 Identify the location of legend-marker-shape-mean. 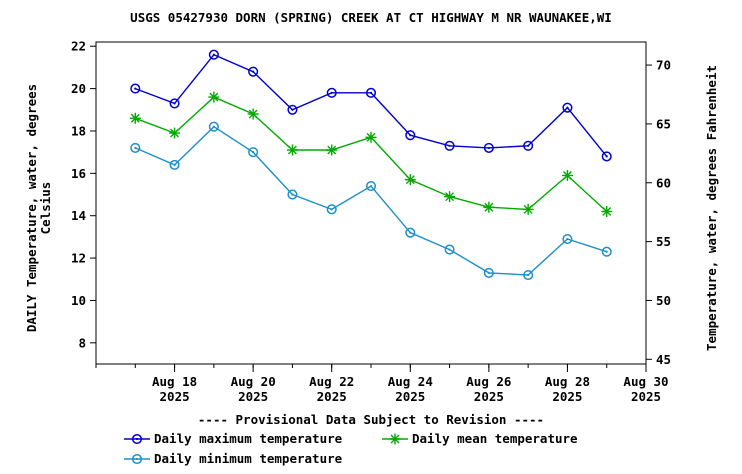
(395, 439).